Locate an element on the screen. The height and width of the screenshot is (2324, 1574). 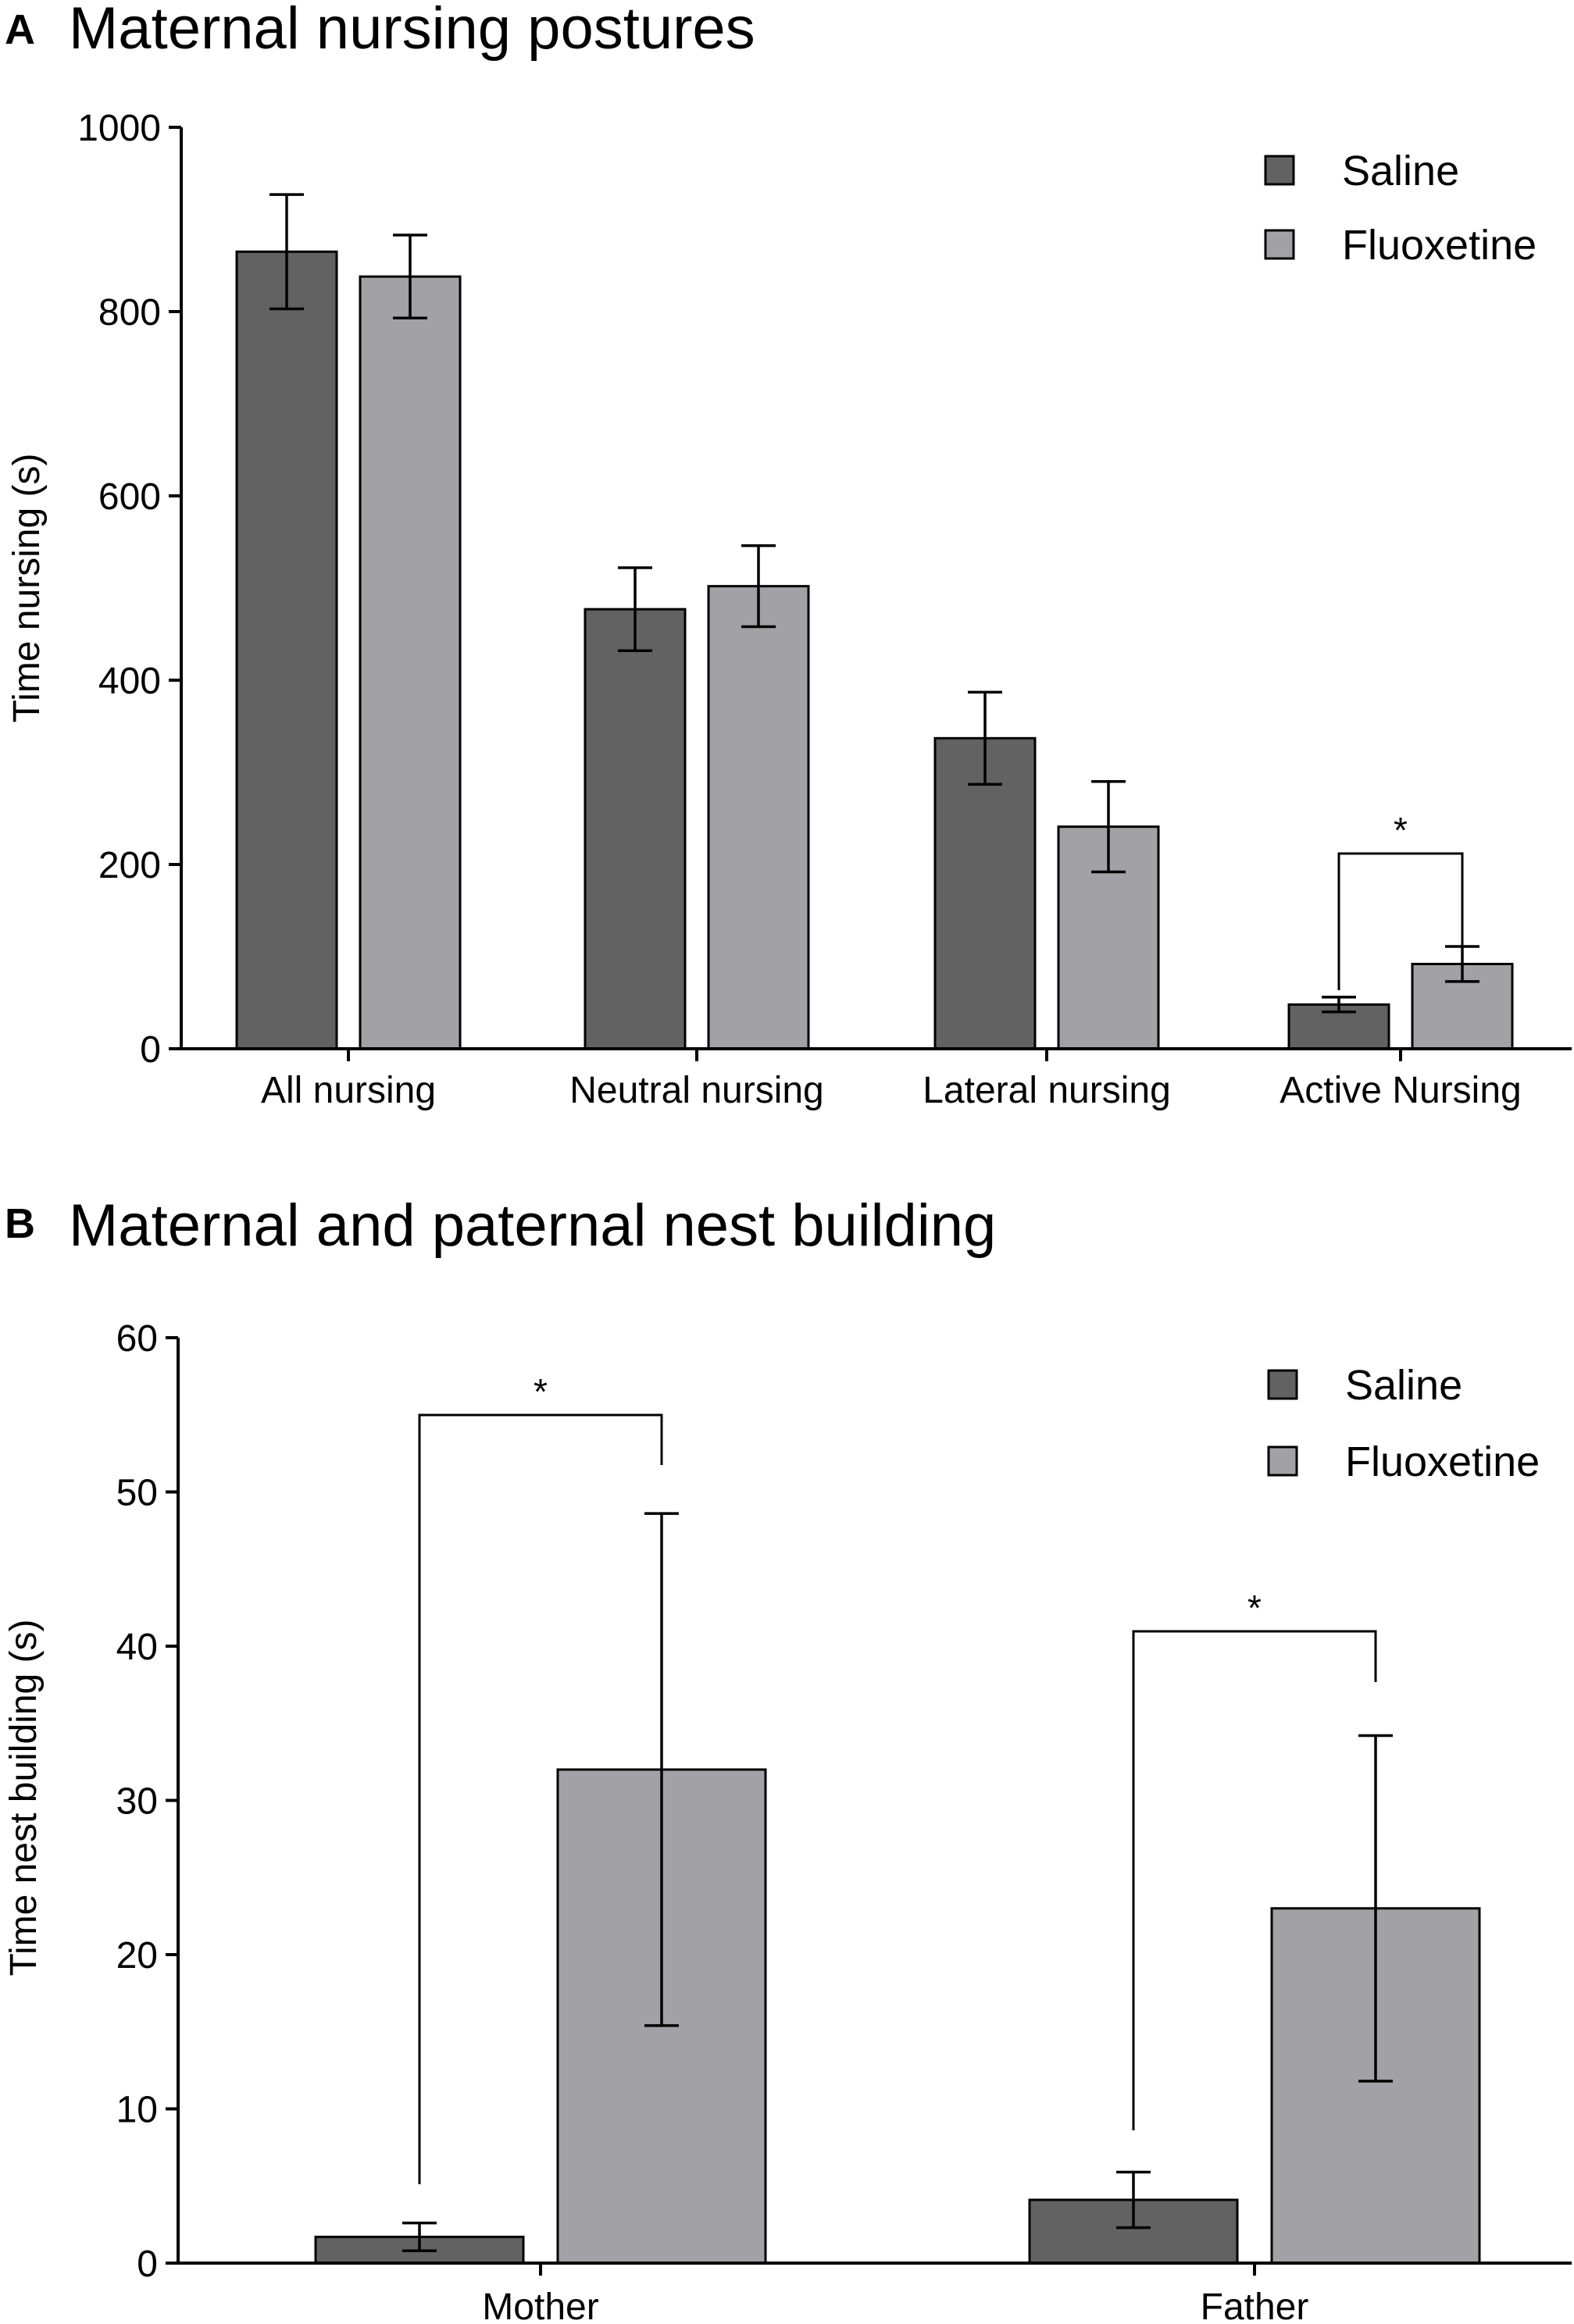
x-tick-label: Active Nursing is located at coordinates (1400, 1090).